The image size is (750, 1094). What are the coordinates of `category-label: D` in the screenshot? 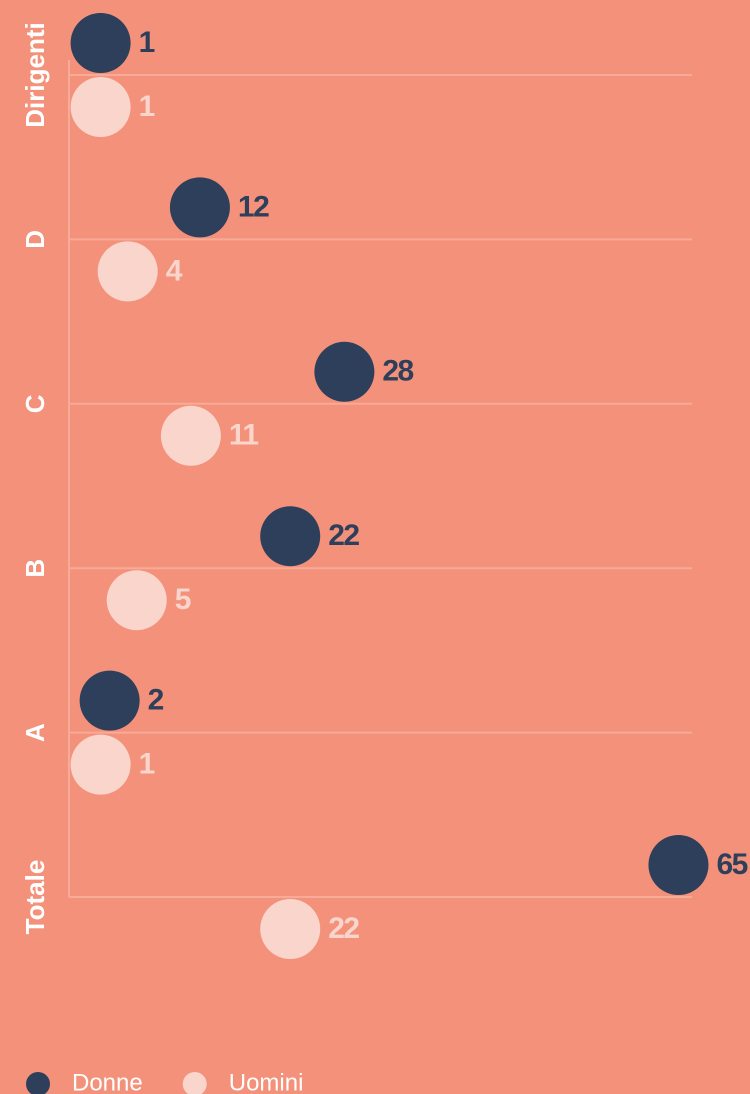 It's located at (35, 239).